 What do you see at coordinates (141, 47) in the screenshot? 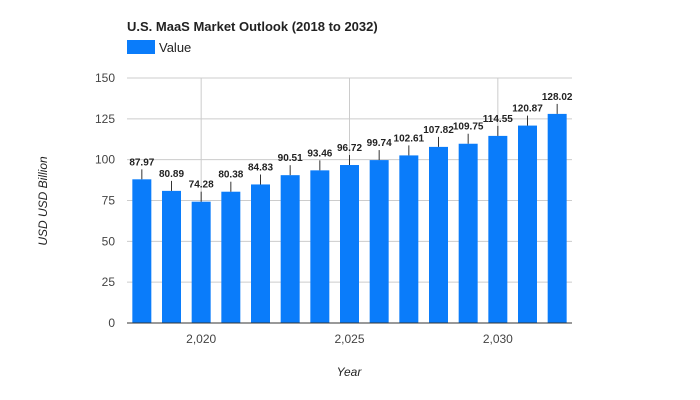
I see `legend-swatch-value` at bounding box center [141, 47].